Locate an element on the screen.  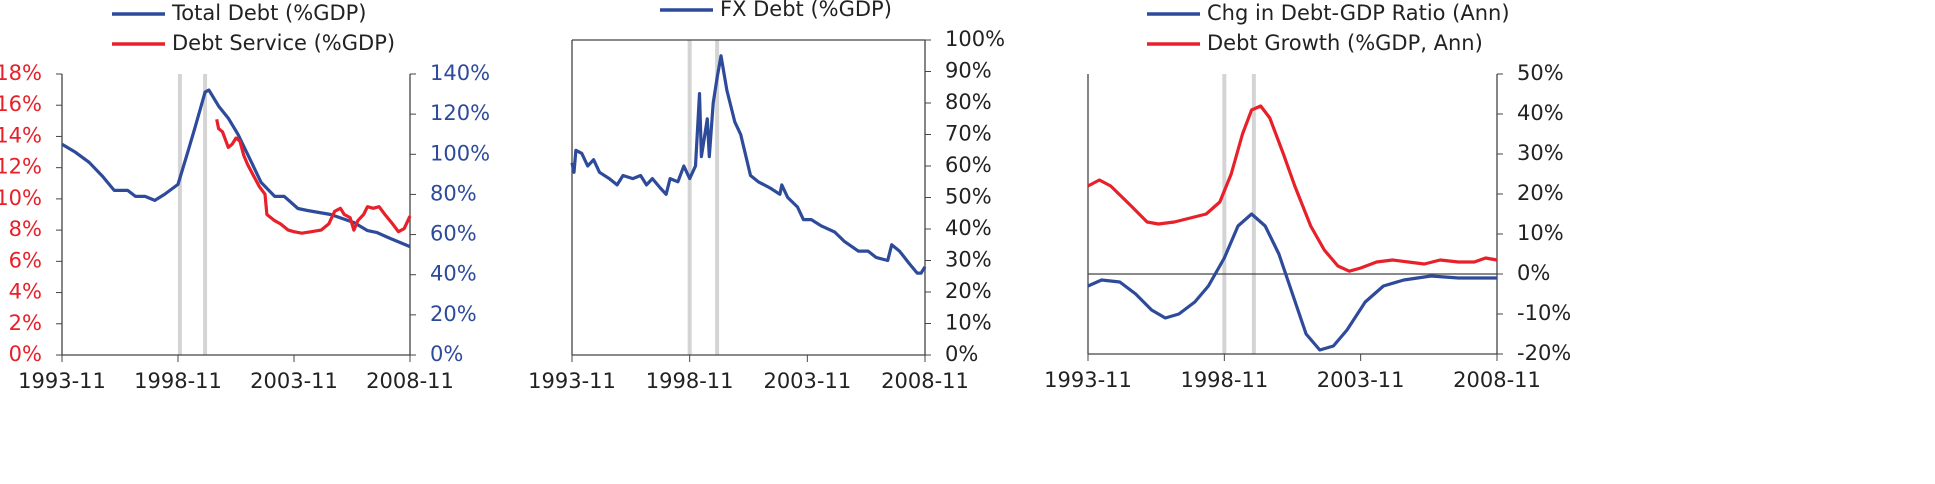
legend-label: Total Debt (%GDP) is located at coordinates (269, 13).